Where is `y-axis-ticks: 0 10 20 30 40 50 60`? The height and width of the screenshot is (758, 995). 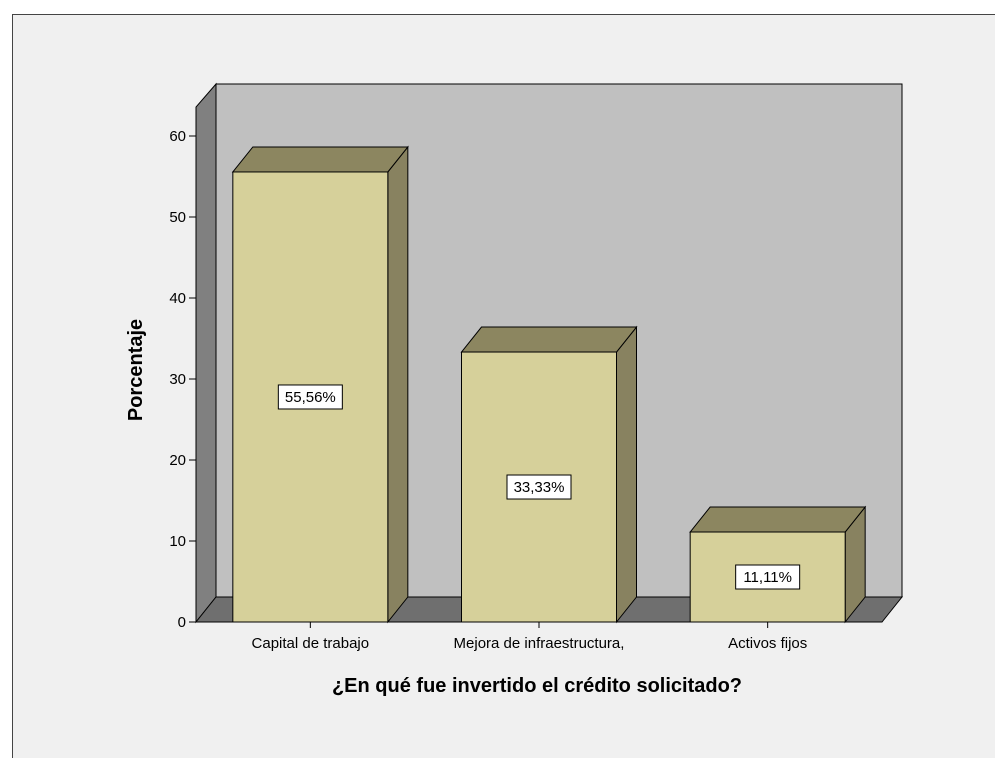 y-axis-ticks: 0 10 20 30 40 50 60 is located at coordinates (182, 379).